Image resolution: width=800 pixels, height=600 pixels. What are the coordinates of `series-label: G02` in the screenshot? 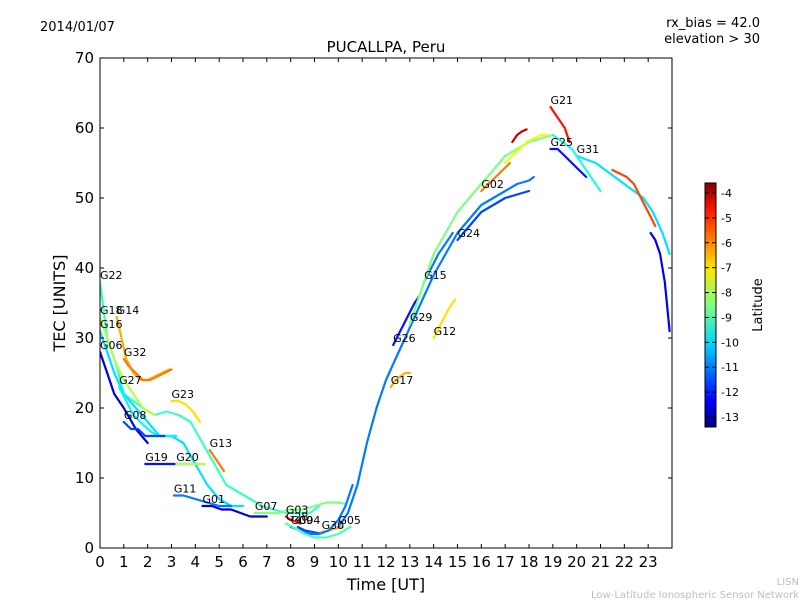 It's located at (492, 184).